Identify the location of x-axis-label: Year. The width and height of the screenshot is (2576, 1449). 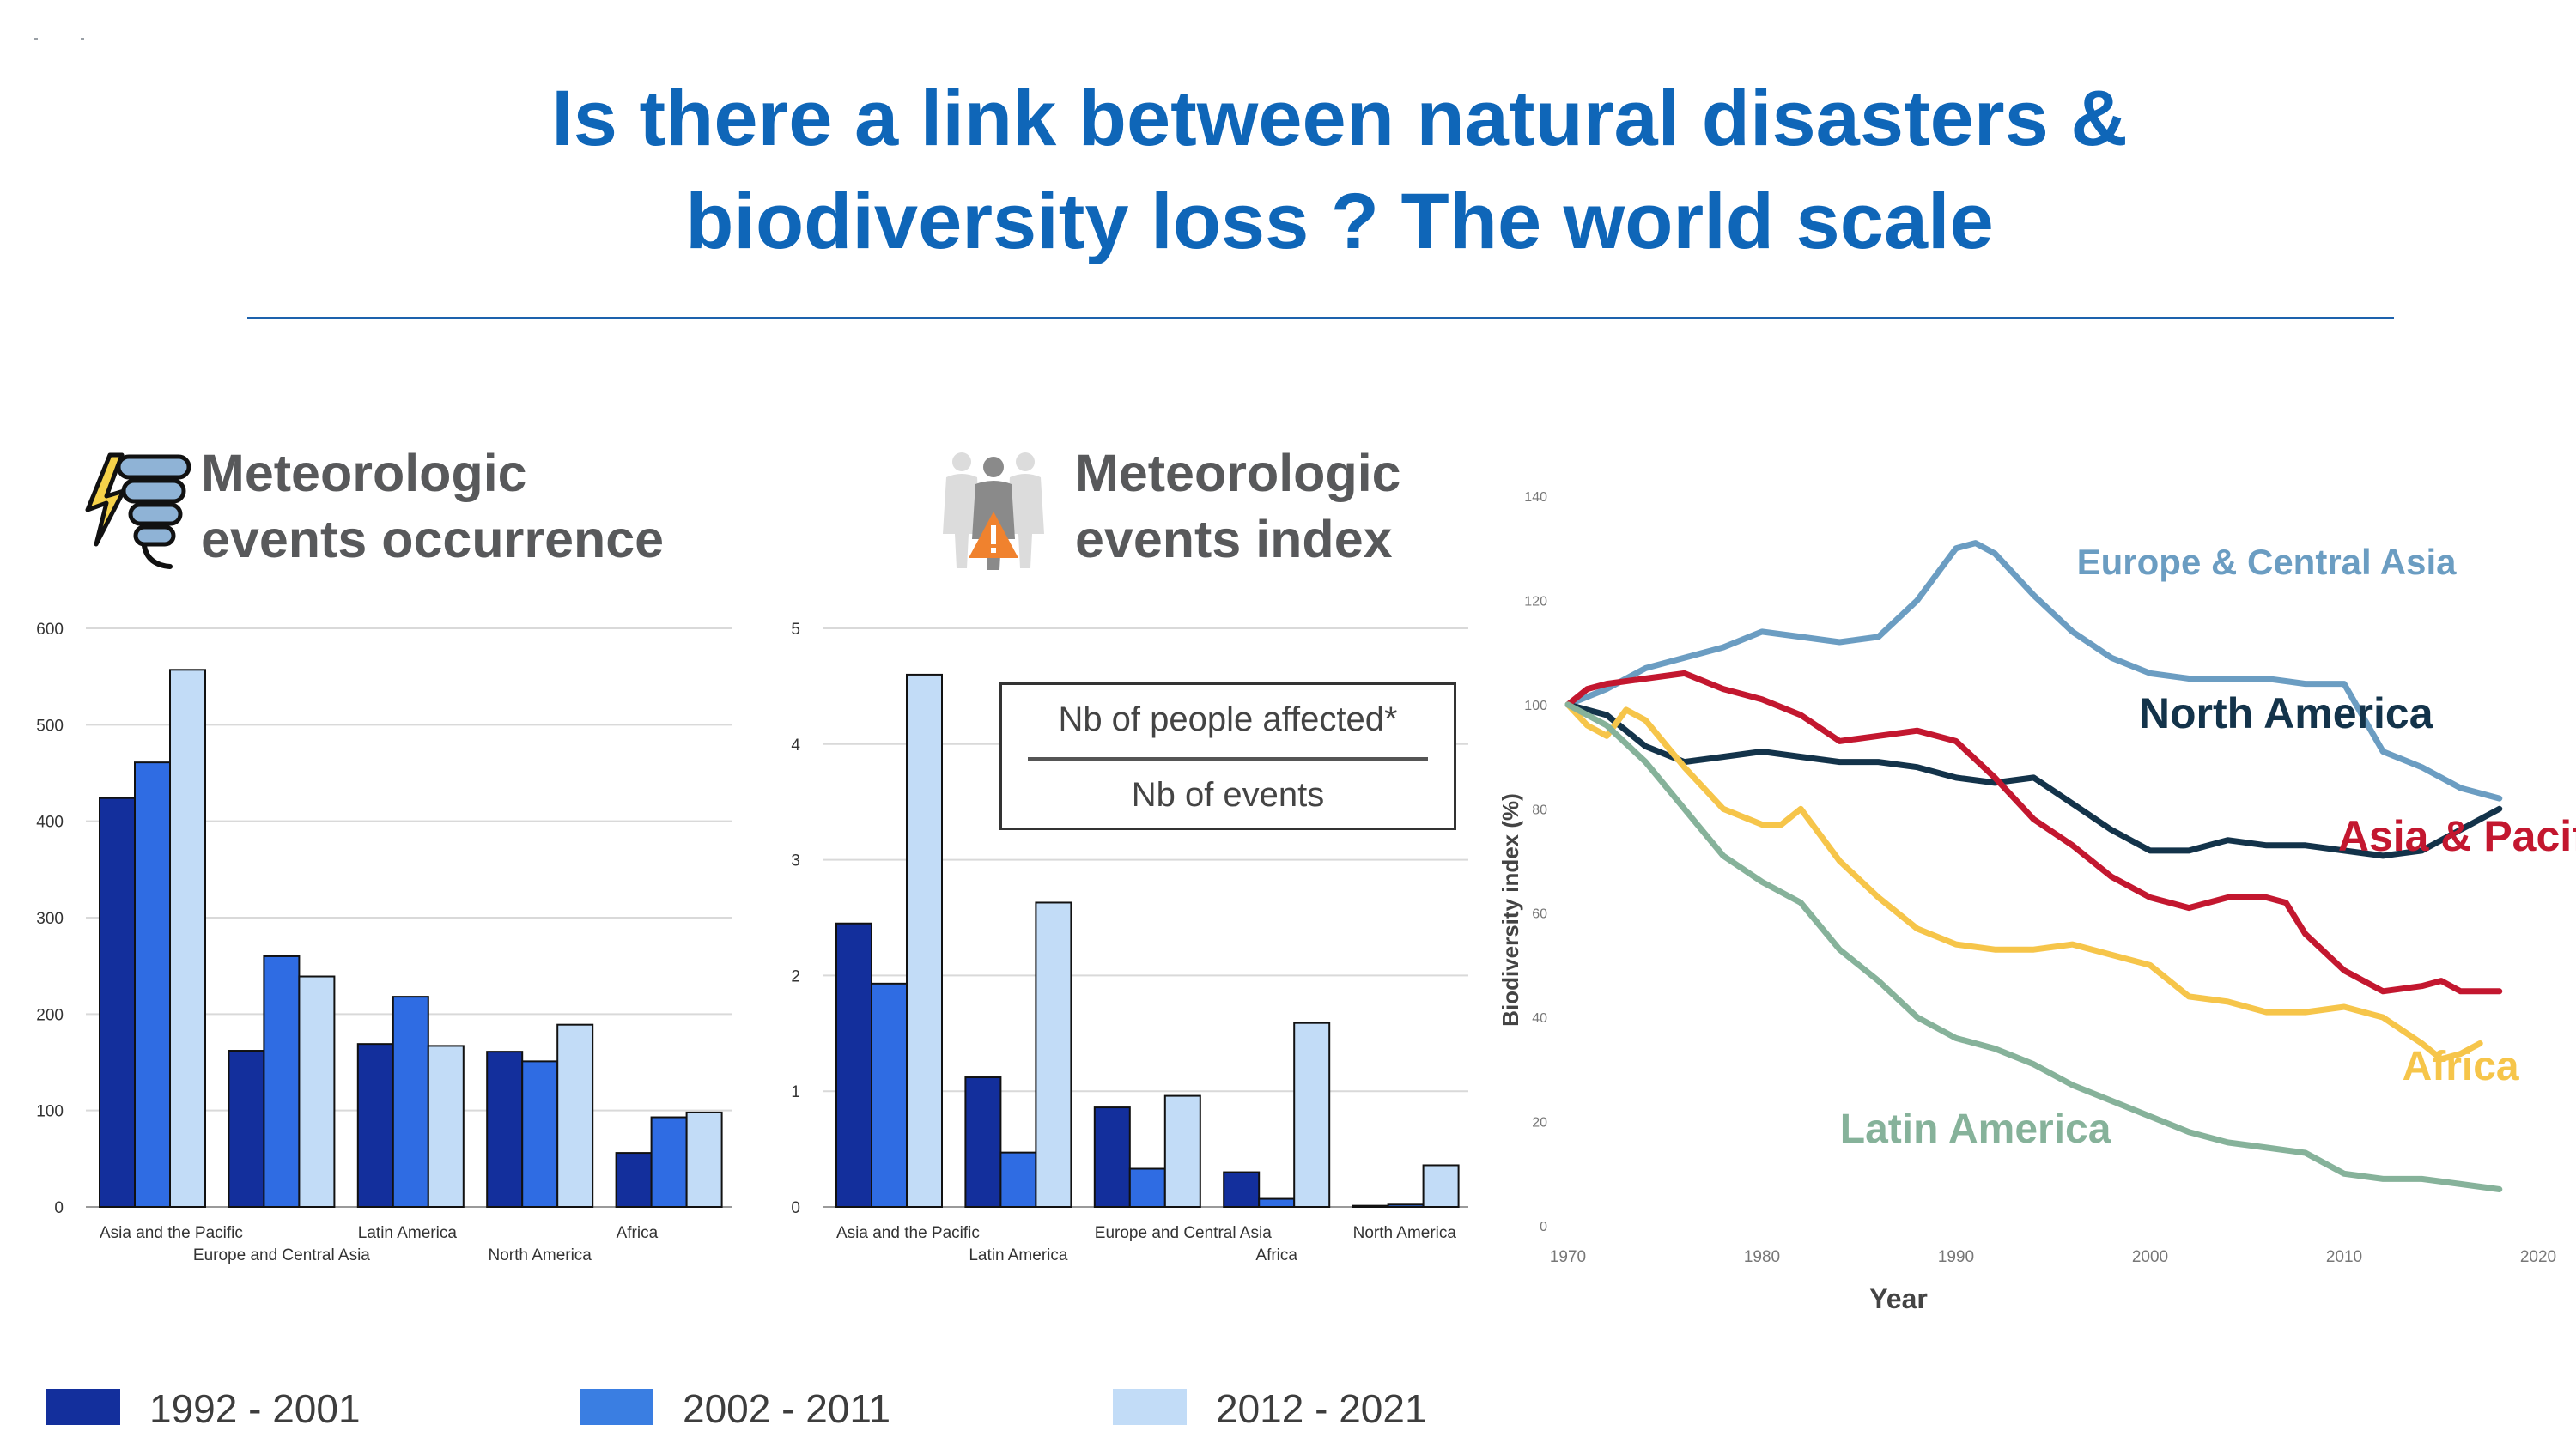
(1899, 1298).